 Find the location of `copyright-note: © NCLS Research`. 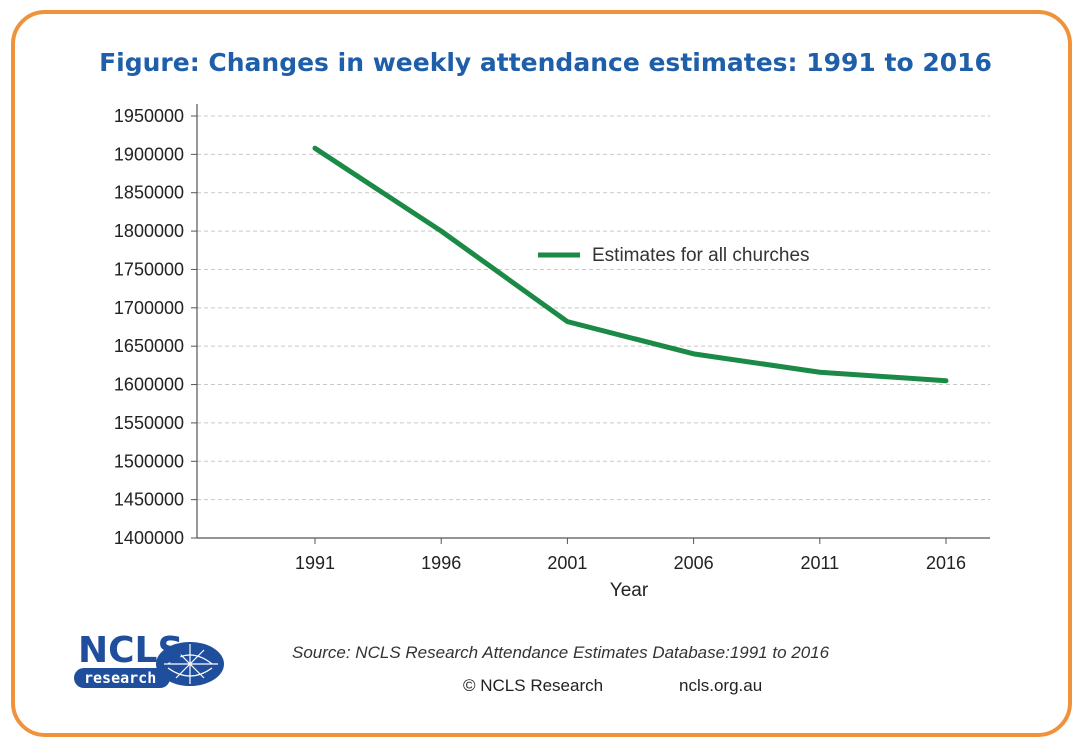

copyright-note: © NCLS Research is located at coordinates (533, 685).